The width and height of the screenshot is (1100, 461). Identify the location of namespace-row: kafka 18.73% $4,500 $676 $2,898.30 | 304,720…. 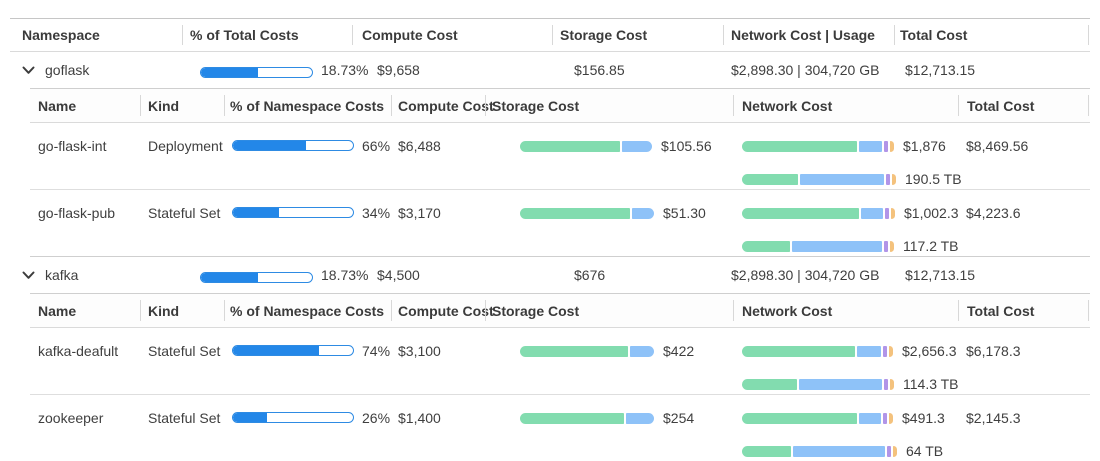
(550, 275).